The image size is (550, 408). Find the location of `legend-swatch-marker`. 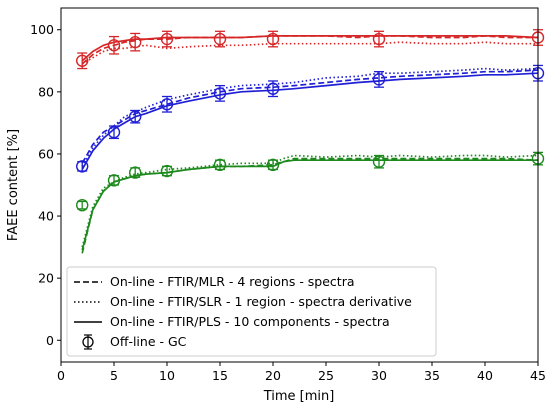

legend-swatch-marker is located at coordinates (88, 342).